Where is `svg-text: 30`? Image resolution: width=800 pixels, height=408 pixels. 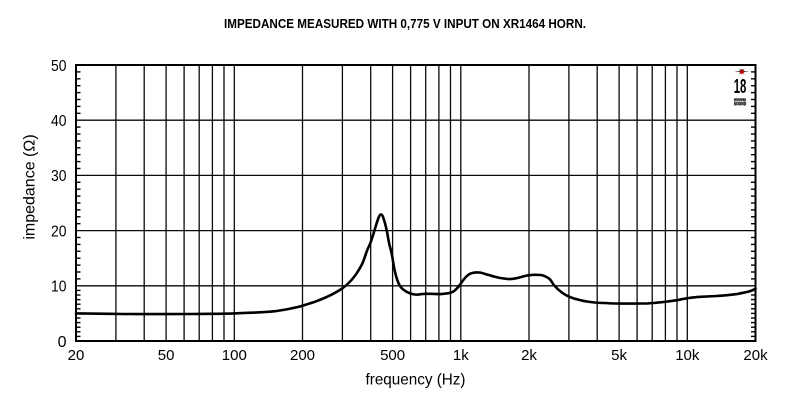
svg-text: 30 is located at coordinates (59, 176).